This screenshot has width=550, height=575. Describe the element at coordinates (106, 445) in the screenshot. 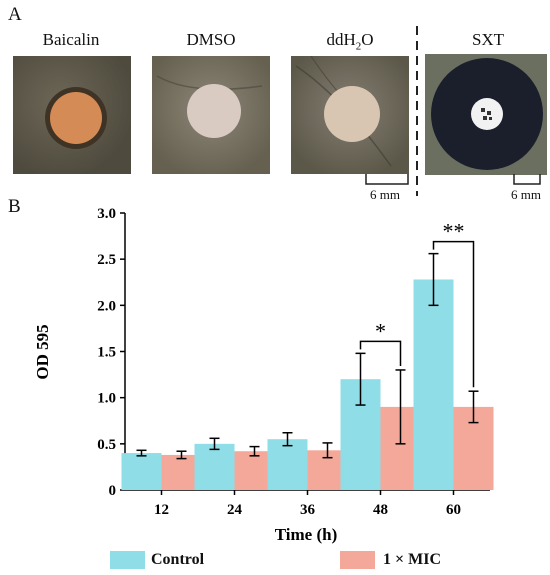

I see `y-tick-label: 0.5` at that location.